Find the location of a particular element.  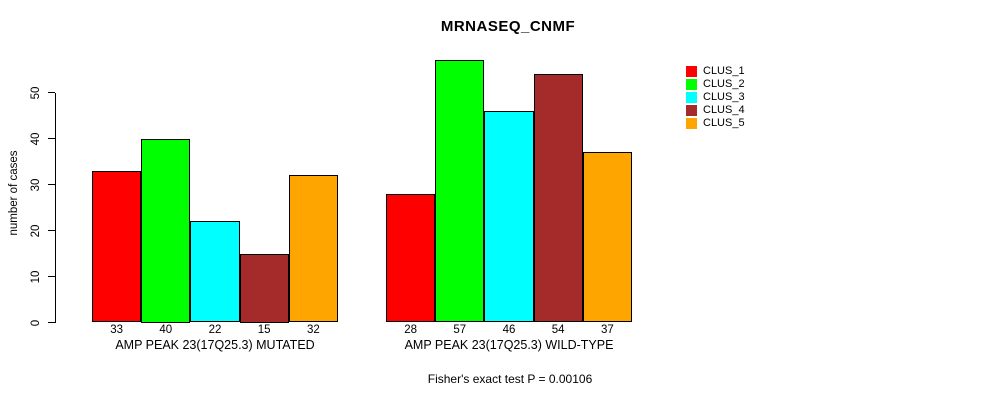

legend-item-clus_5: CLUS_5 is located at coordinates (715, 123).